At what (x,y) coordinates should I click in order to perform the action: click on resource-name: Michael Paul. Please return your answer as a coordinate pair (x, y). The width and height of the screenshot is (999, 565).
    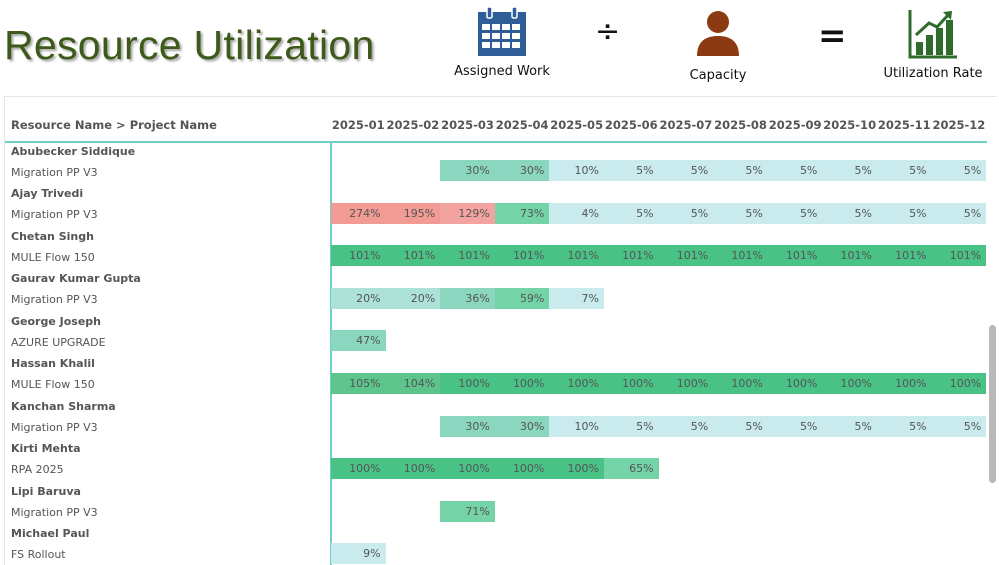
    Looking at the image, I should click on (50, 533).